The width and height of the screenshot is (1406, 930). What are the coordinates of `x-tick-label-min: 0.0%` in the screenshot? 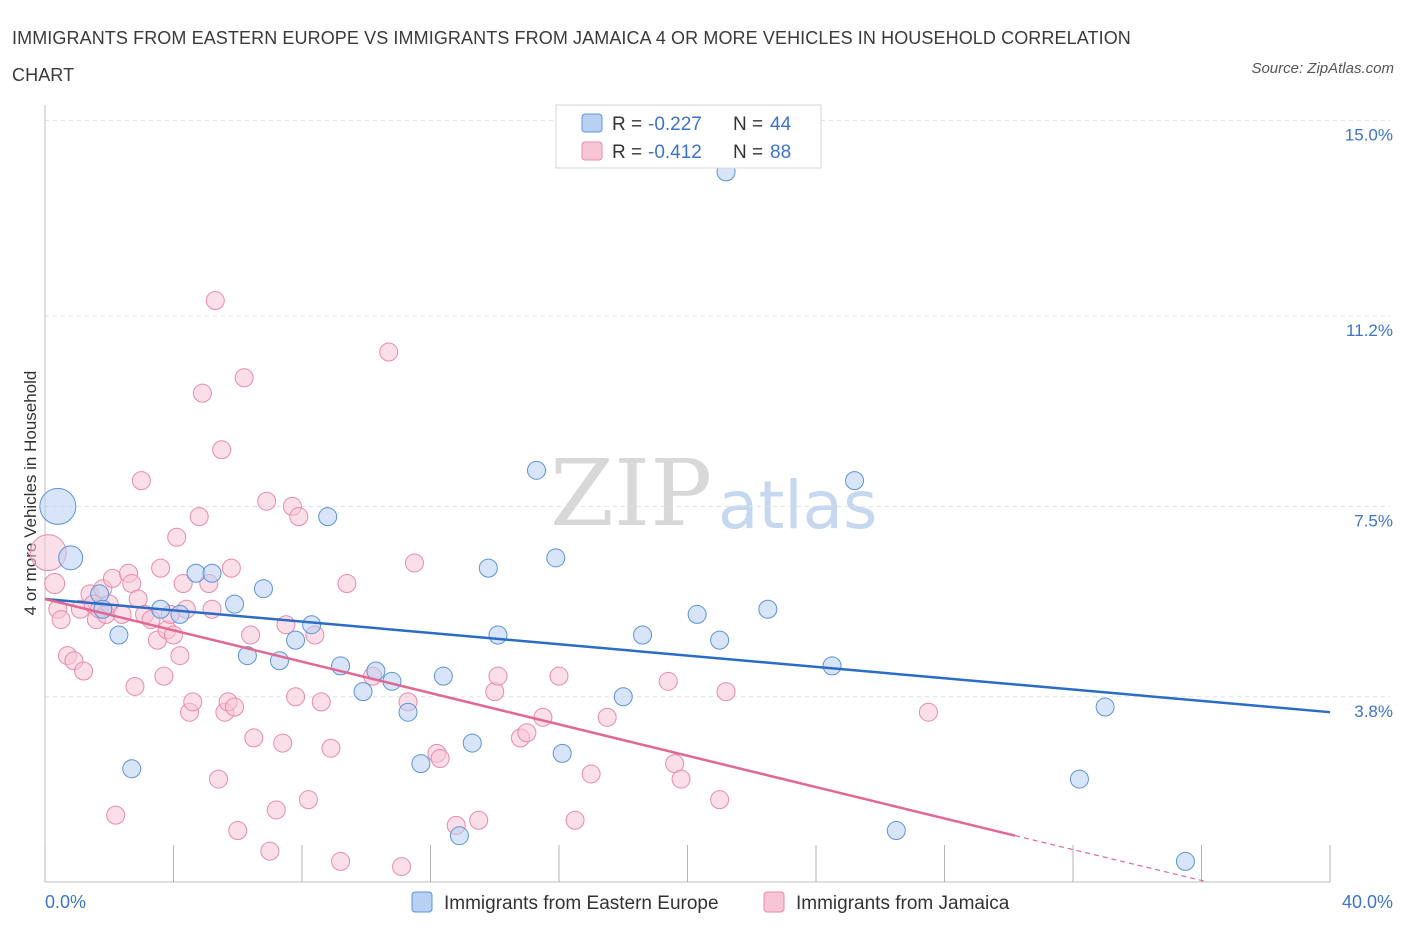 It's located at (65, 902).